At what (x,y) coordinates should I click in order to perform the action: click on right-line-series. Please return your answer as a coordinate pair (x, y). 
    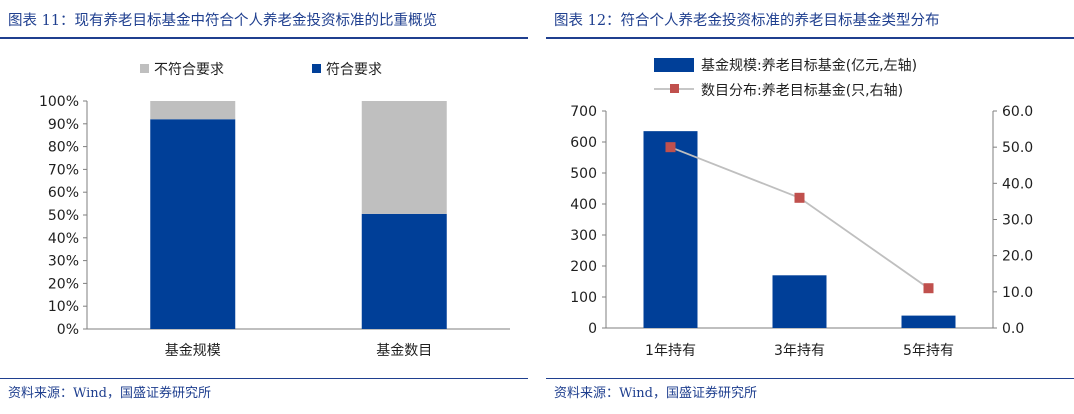
    Looking at the image, I should click on (800, 217).